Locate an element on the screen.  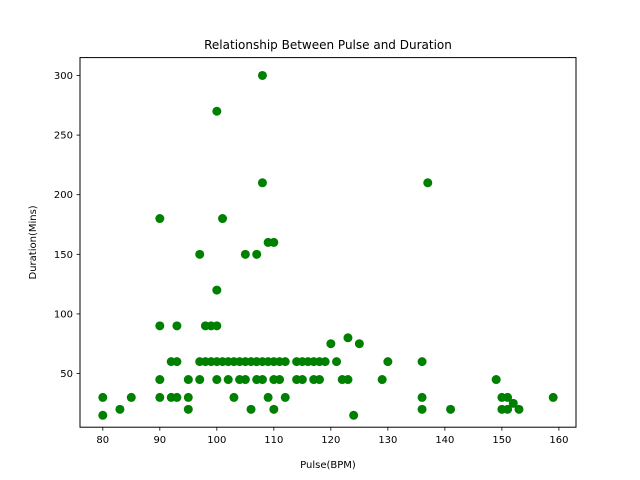
y-axis-ticks: 50 100 150 200 250 300 is located at coordinates (67, 225).